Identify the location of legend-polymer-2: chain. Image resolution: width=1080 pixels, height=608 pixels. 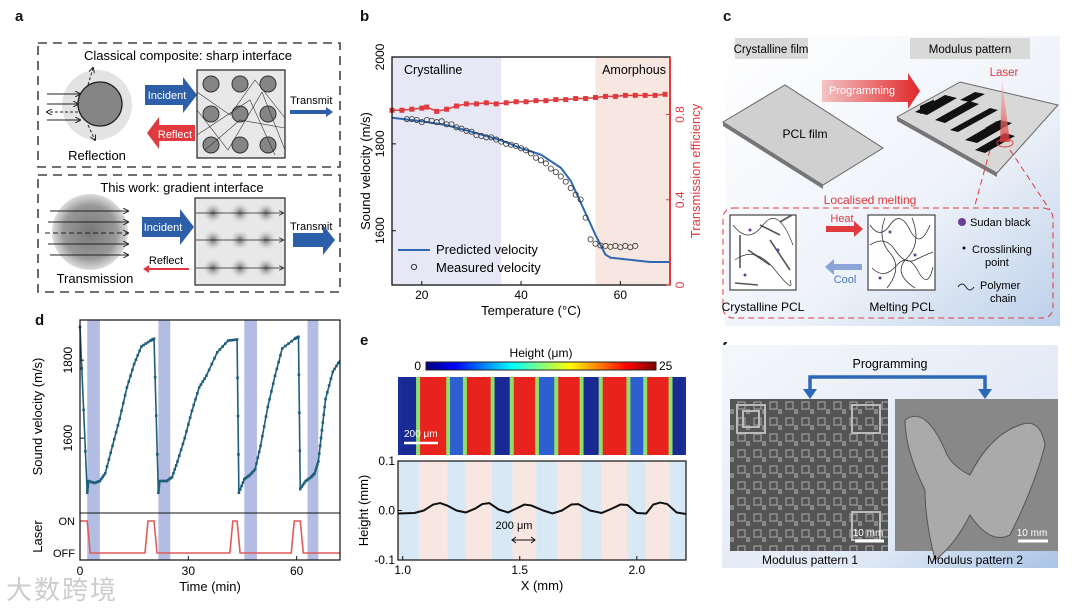
(1003, 299).